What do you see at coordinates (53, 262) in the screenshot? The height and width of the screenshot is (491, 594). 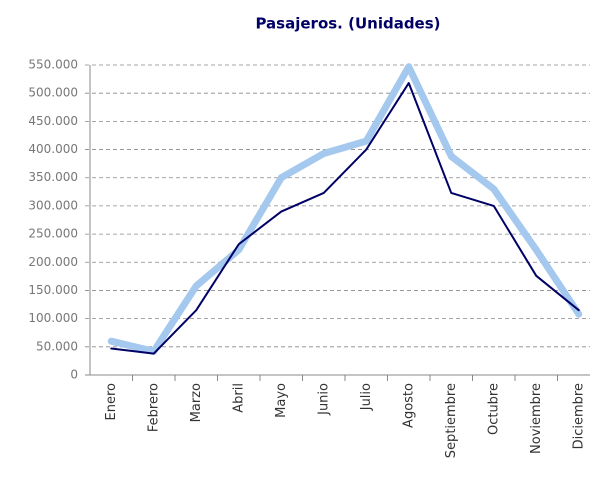 I see `y-tick-label: 200.000` at bounding box center [53, 262].